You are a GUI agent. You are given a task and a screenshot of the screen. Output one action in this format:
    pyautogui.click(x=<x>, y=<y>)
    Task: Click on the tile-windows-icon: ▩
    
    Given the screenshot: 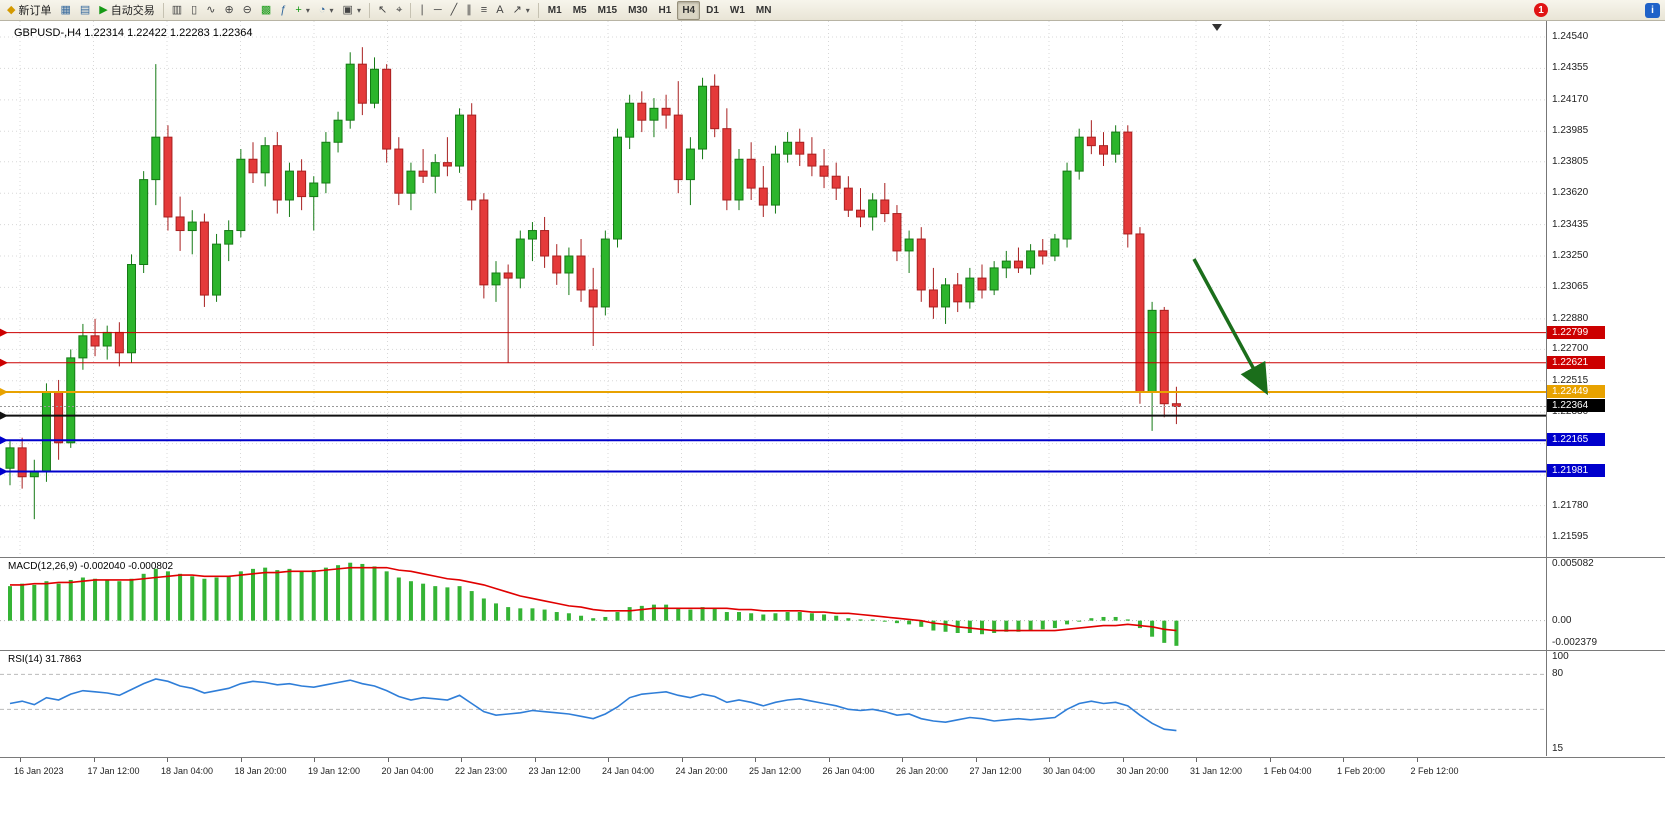 What is the action you would take?
    pyautogui.click(x=266, y=9)
    